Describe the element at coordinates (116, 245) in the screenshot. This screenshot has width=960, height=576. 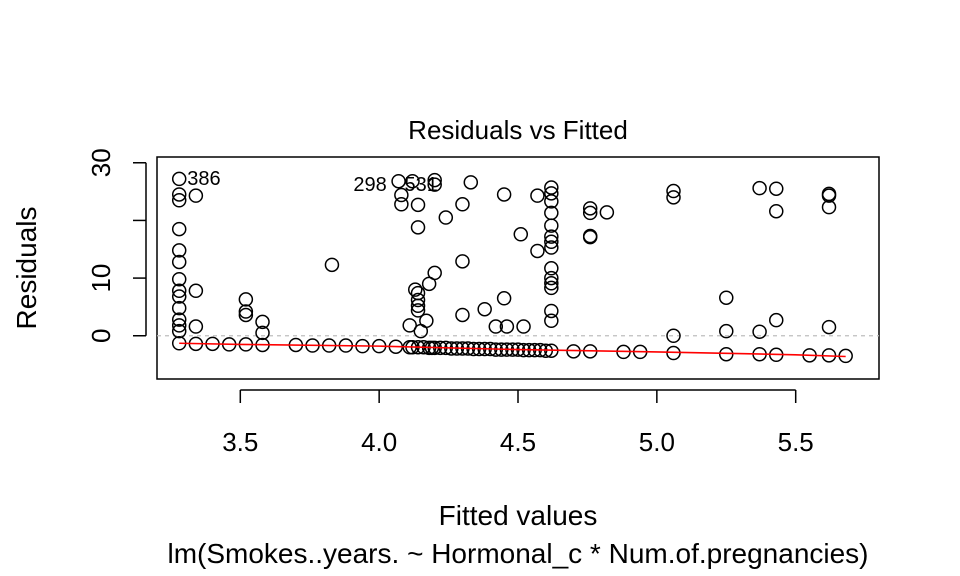
I see `y-axis: 0 10 30` at that location.